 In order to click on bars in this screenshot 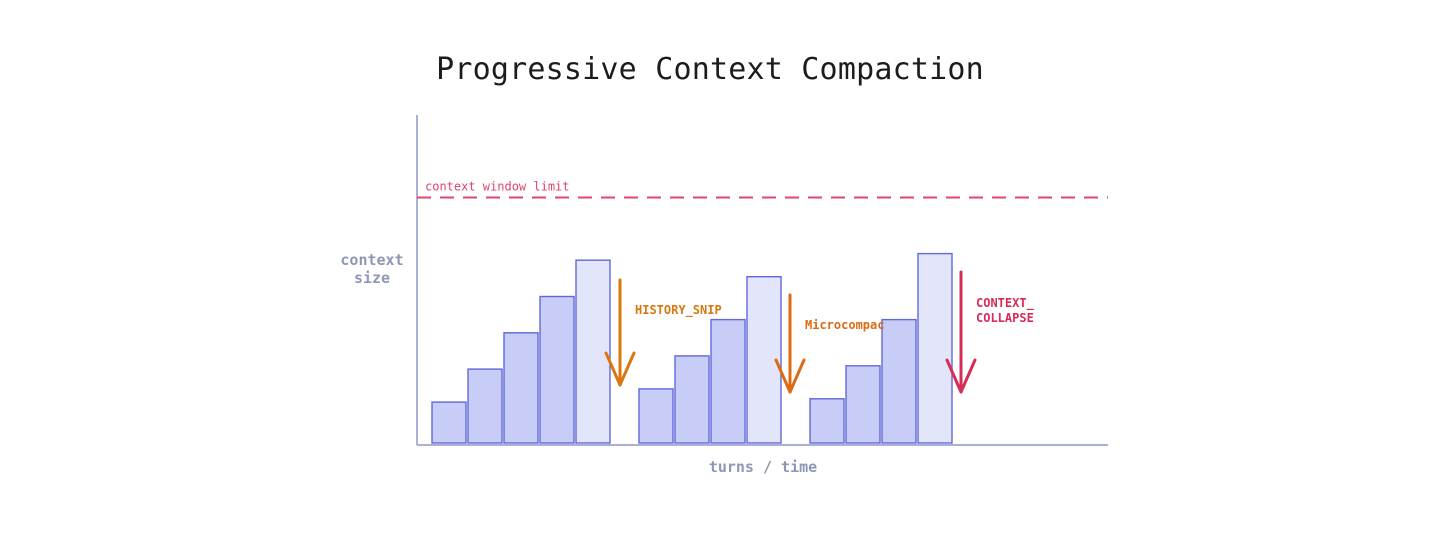, I will do `click(692, 348)`.